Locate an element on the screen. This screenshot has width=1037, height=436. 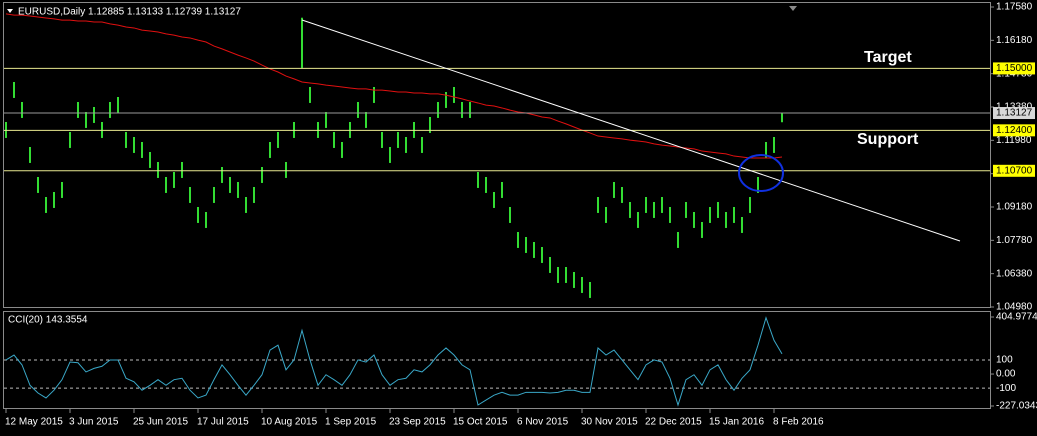
x-tick-label: 25 Jun 2015 is located at coordinates (160, 422).